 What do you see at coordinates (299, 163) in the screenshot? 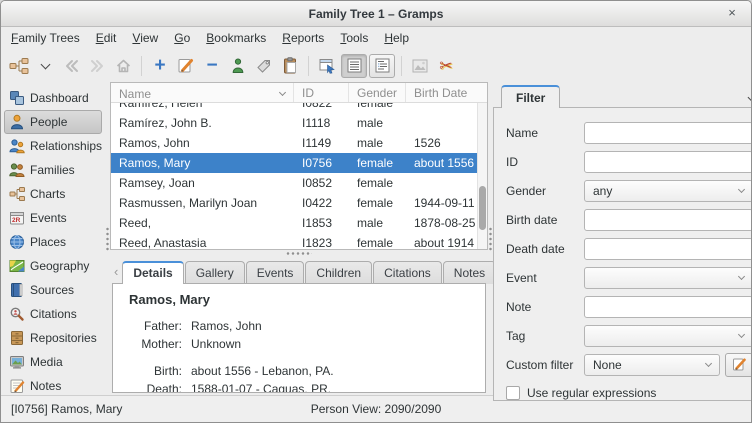
I see `table-row-selected: Ramos, Mary I0756 female about 1556` at bounding box center [299, 163].